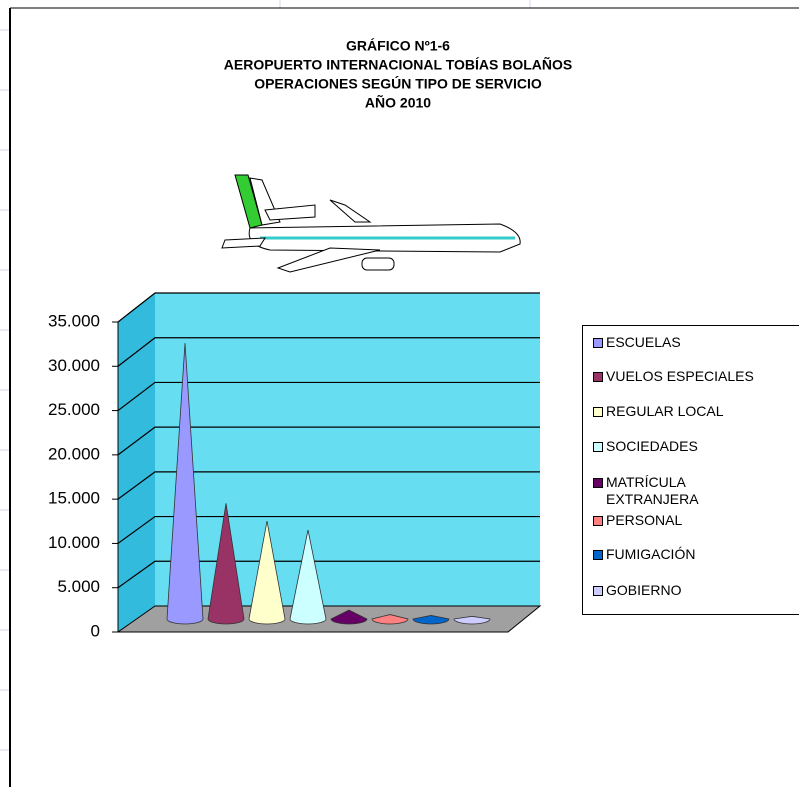  I want to click on legend-item: GOBIERNO, so click(674, 590).